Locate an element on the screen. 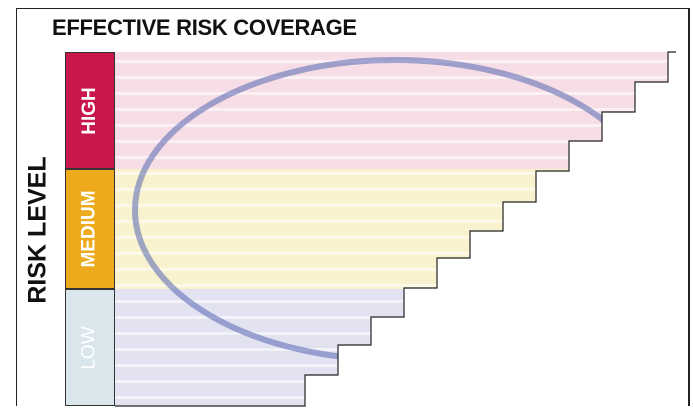 This screenshot has width=693, height=410. diagram-title: EFFECTIVE RISK COVERAGE is located at coordinates (204, 27).